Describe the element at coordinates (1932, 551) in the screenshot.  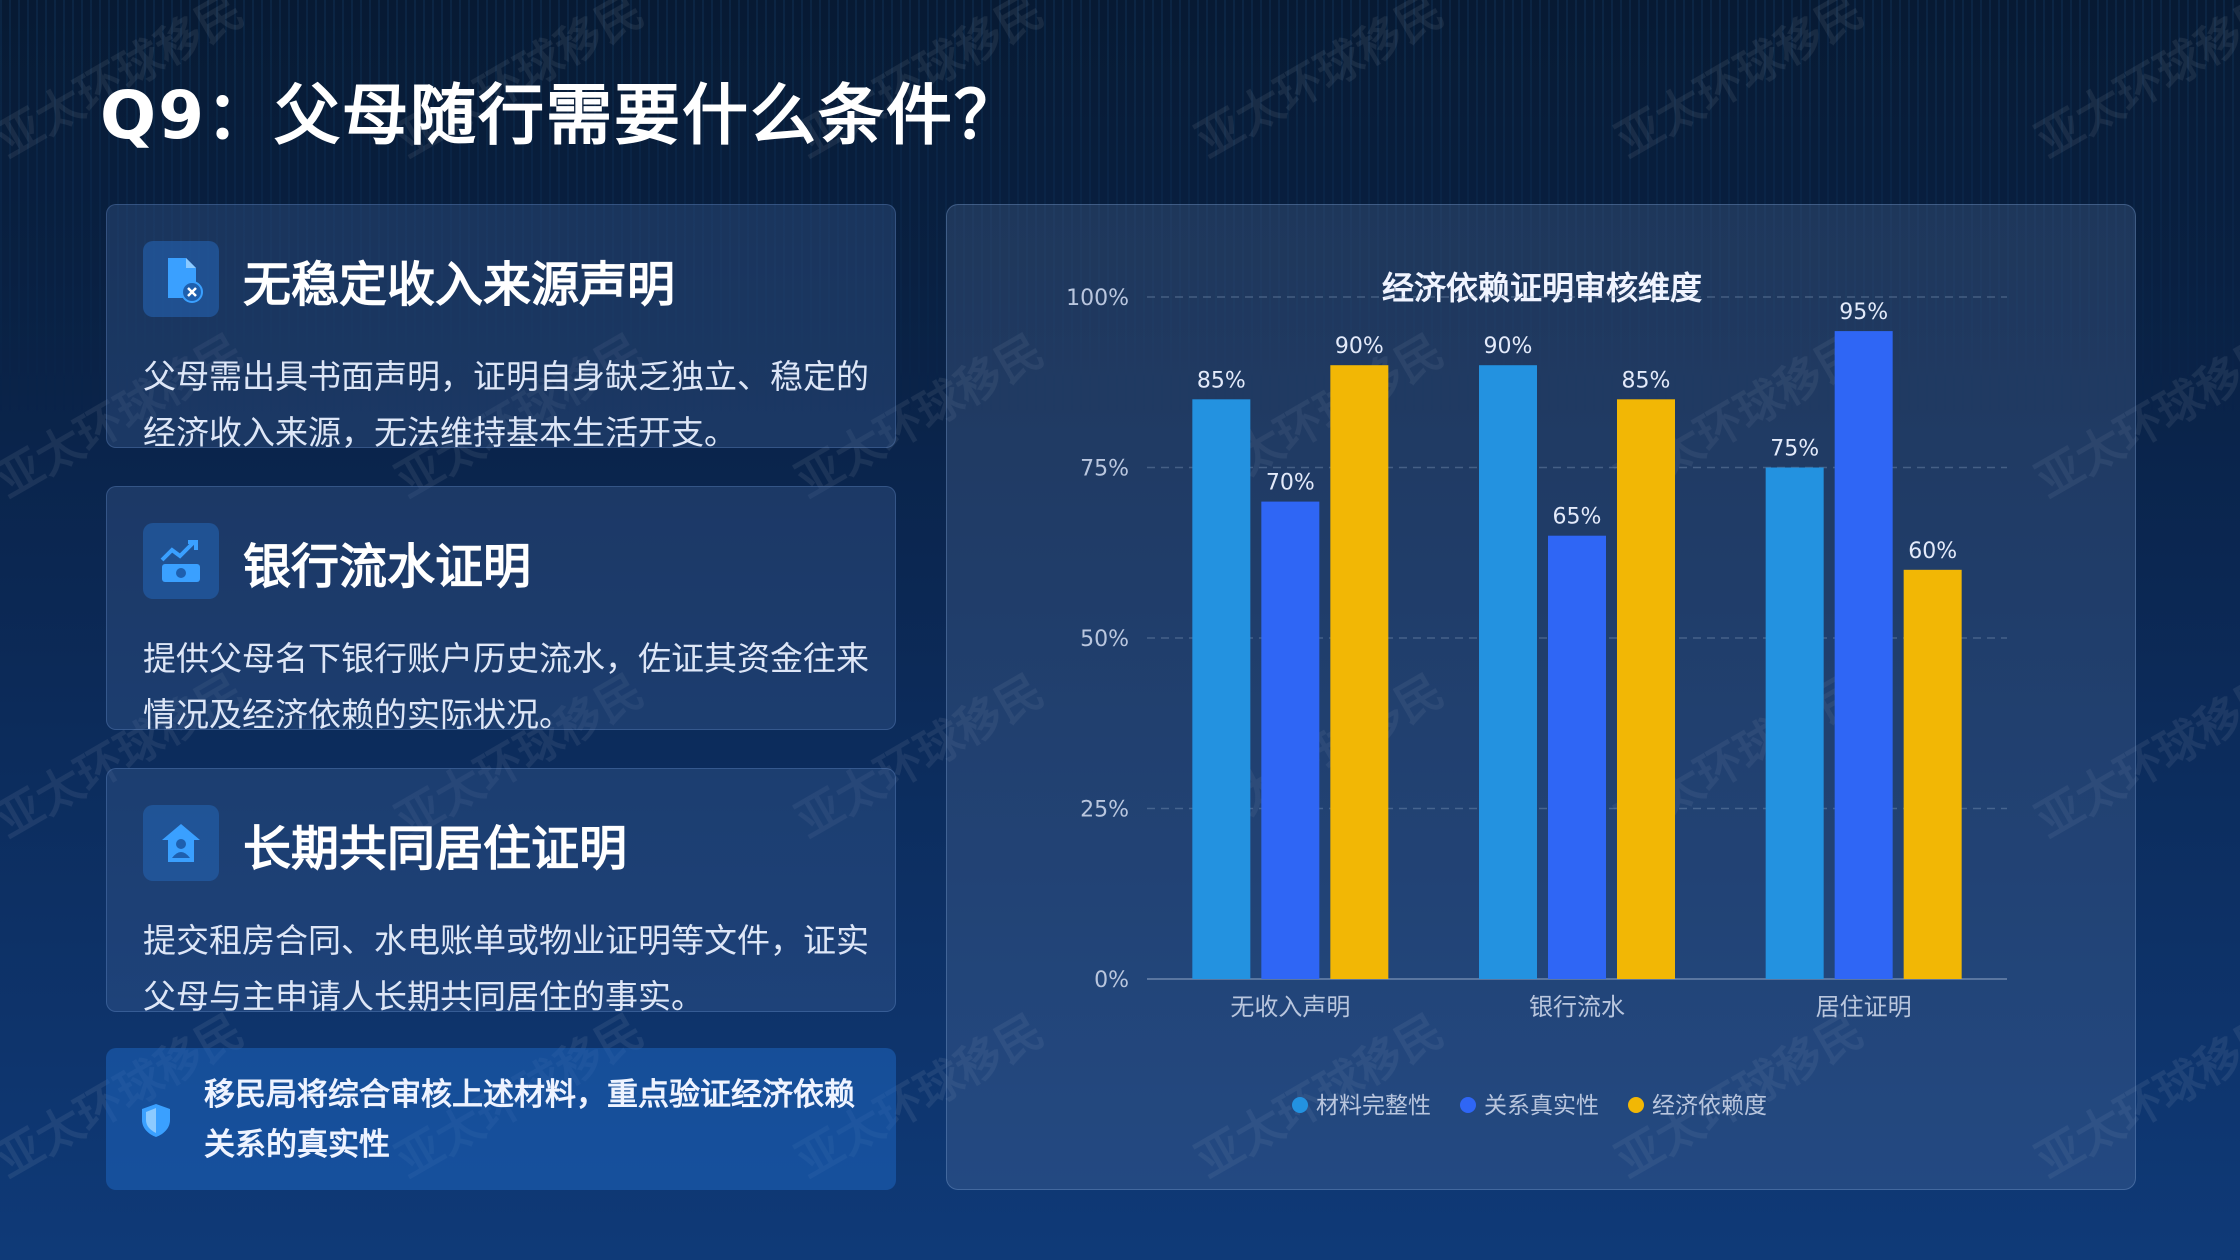
I see `bar-value-label: 60%` at that location.